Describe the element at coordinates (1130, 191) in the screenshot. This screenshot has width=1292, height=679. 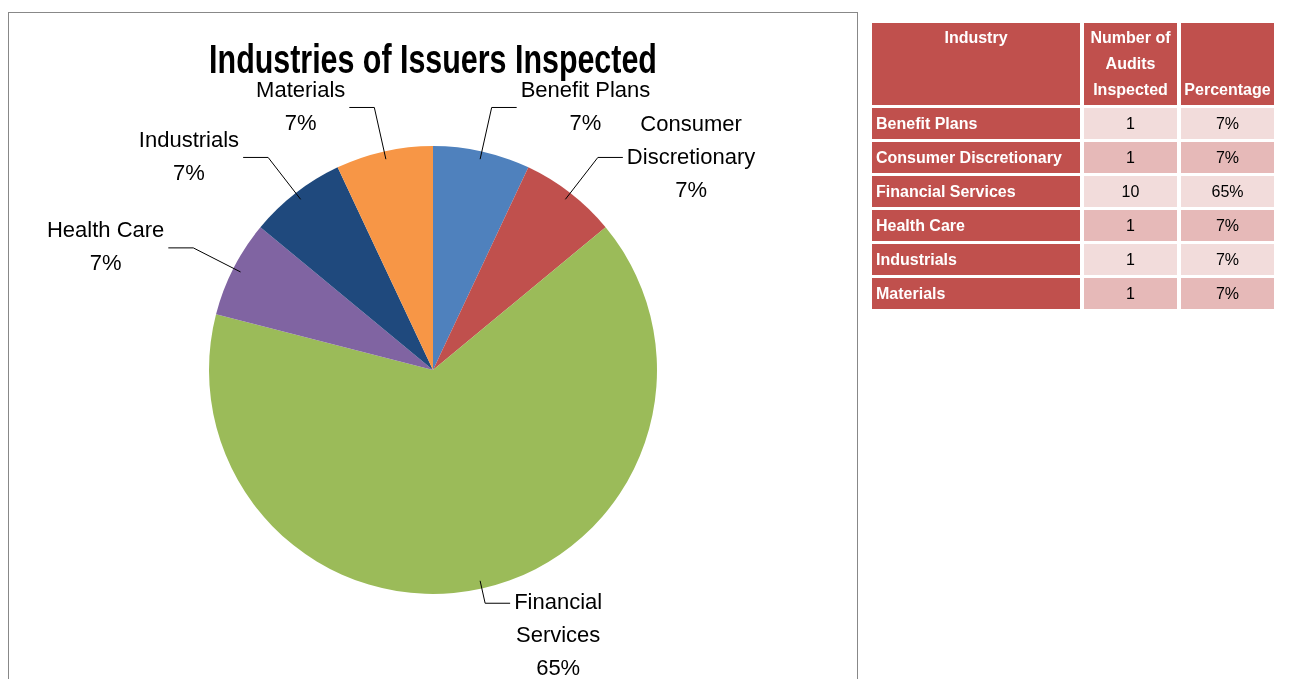
I see `data-label: 10` at that location.